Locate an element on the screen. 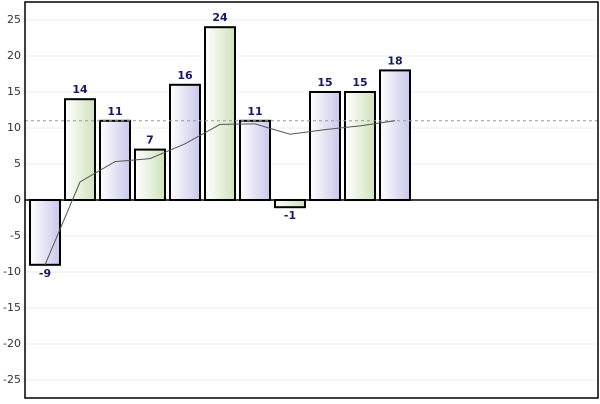 The width and height of the screenshot is (600, 404). y-tick-label: -25 is located at coordinates (12, 379).